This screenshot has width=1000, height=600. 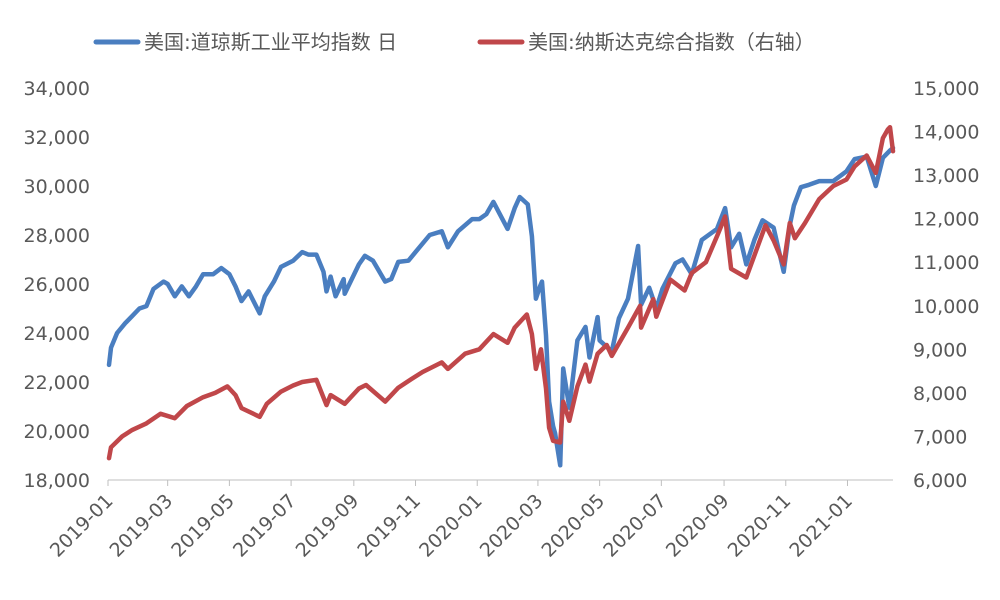 I want to click on x-tick-label: 2019-05, so click(x=203, y=526).